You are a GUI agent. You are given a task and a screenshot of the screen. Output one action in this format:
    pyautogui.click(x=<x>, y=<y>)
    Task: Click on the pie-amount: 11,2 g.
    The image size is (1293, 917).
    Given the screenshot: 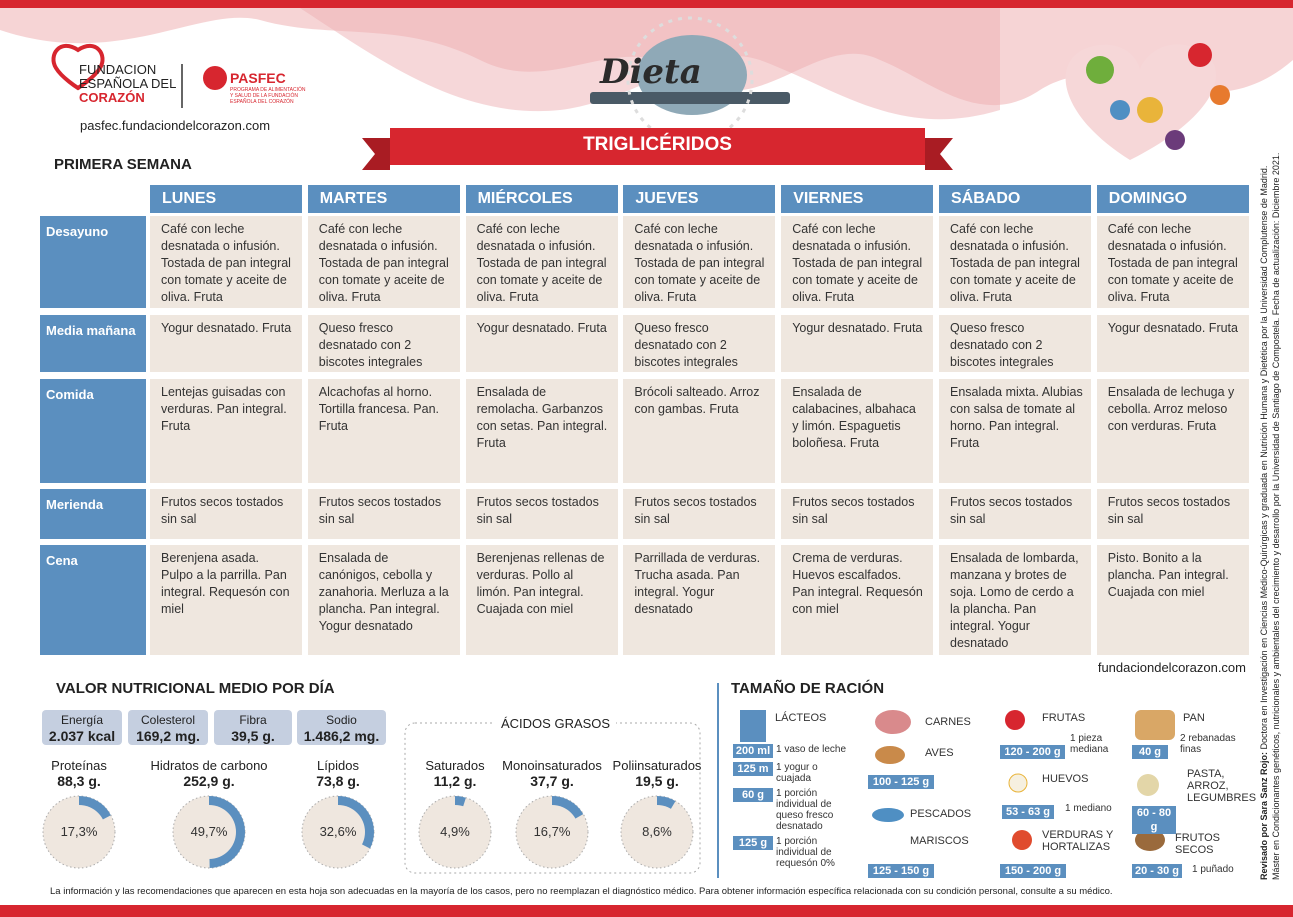 What is the action you would take?
    pyautogui.click(x=455, y=781)
    